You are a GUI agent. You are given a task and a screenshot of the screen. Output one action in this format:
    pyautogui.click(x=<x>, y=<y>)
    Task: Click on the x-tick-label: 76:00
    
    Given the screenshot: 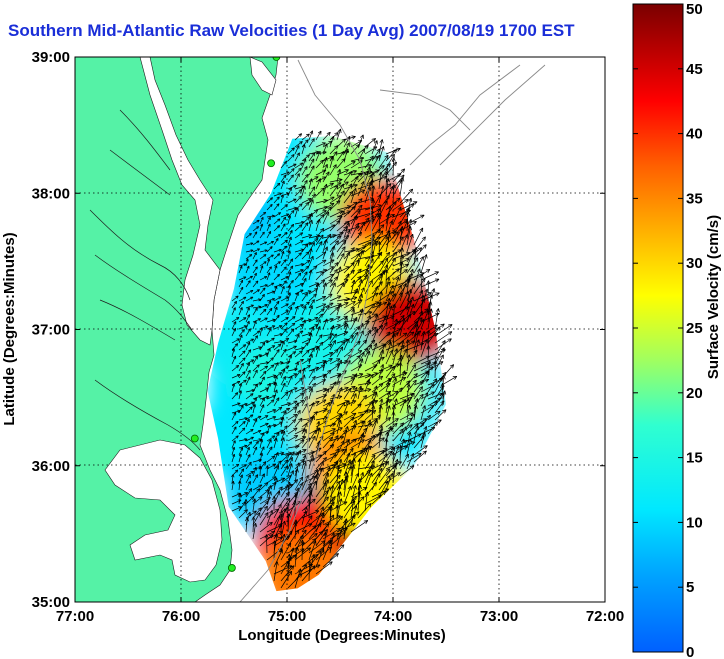 What is the action you would take?
    pyautogui.click(x=181, y=616)
    